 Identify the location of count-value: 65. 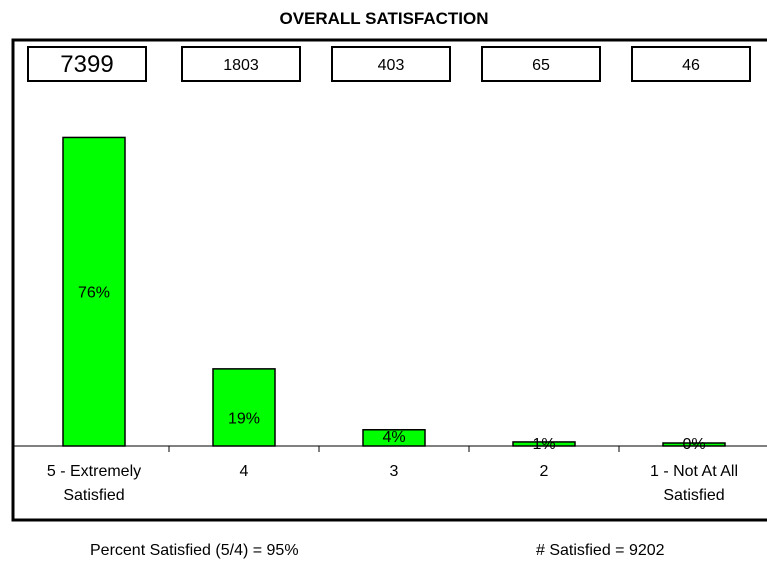
(541, 65).